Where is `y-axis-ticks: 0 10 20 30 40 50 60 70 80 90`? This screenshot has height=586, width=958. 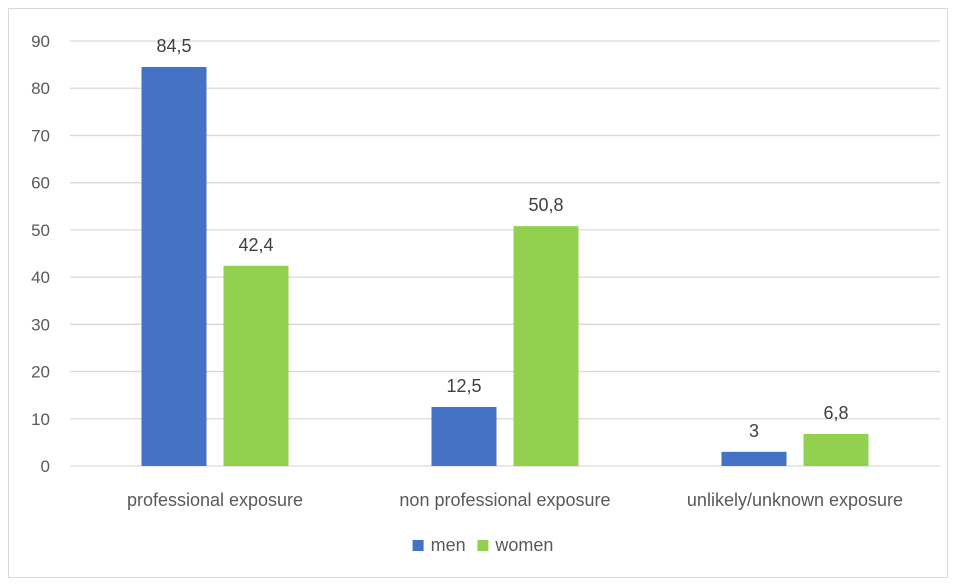
y-axis-ticks: 0 10 20 30 40 50 60 70 80 90 is located at coordinates (40, 254).